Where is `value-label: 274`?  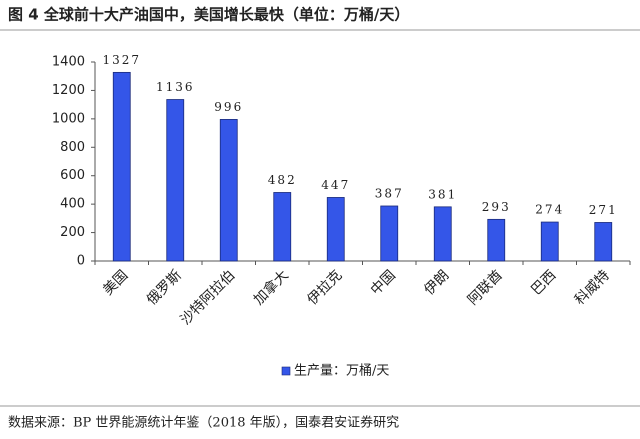 value-label: 274 is located at coordinates (549, 210).